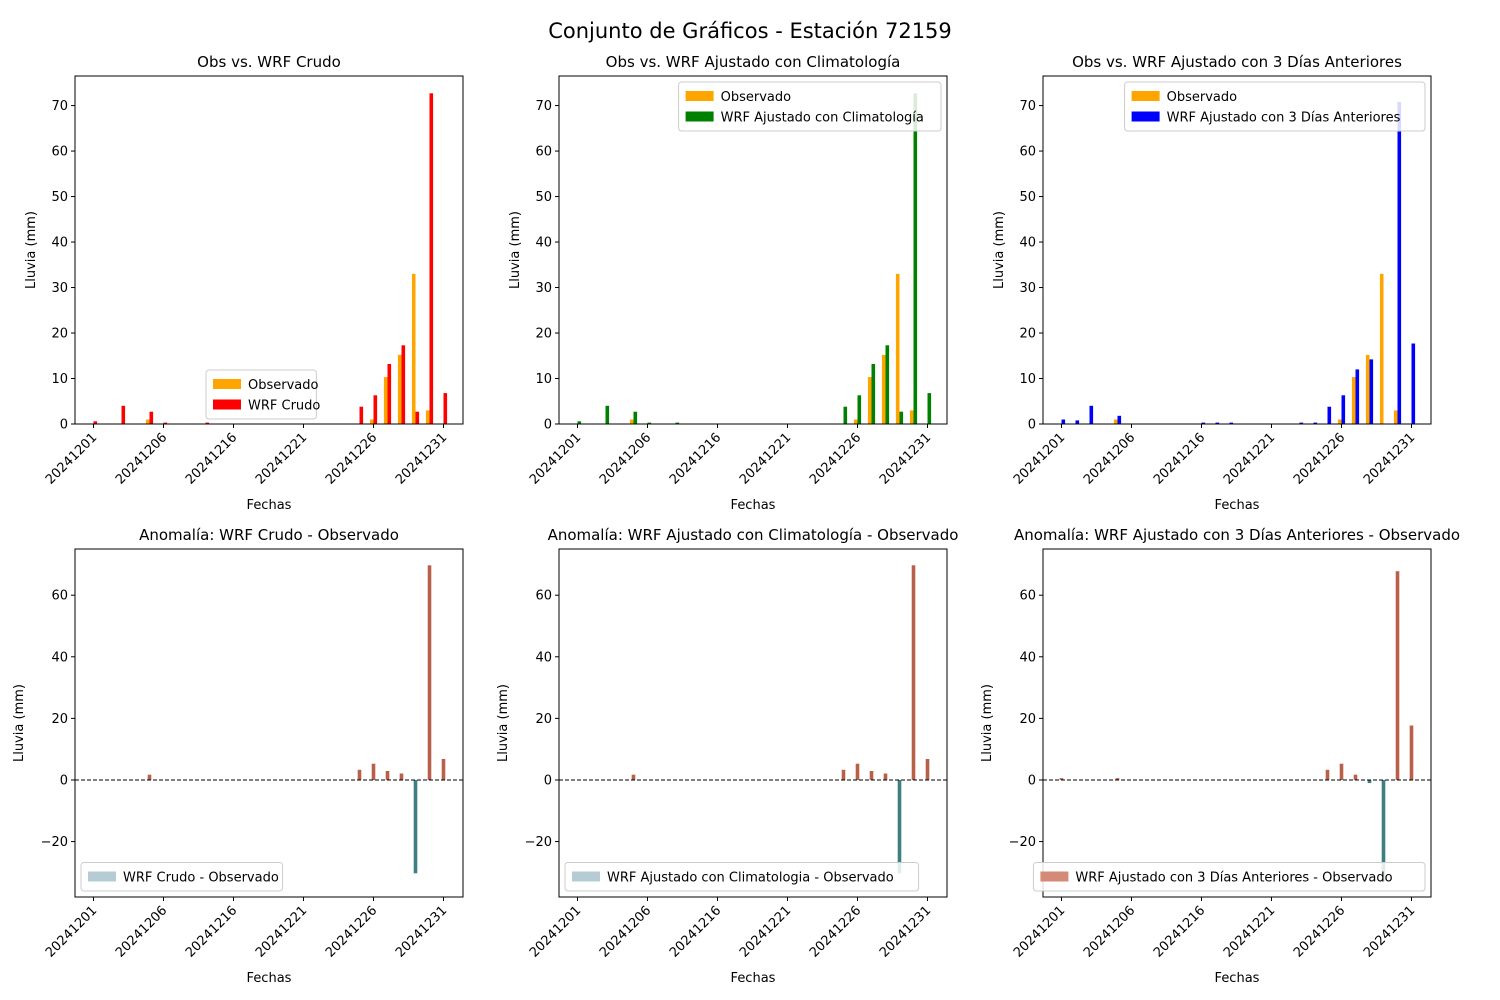 The width and height of the screenshot is (1500, 1000). Describe the element at coordinates (753, 62) in the screenshot. I see `subplot-title: Obs vs. WRF Ajustado con Climatología` at that location.